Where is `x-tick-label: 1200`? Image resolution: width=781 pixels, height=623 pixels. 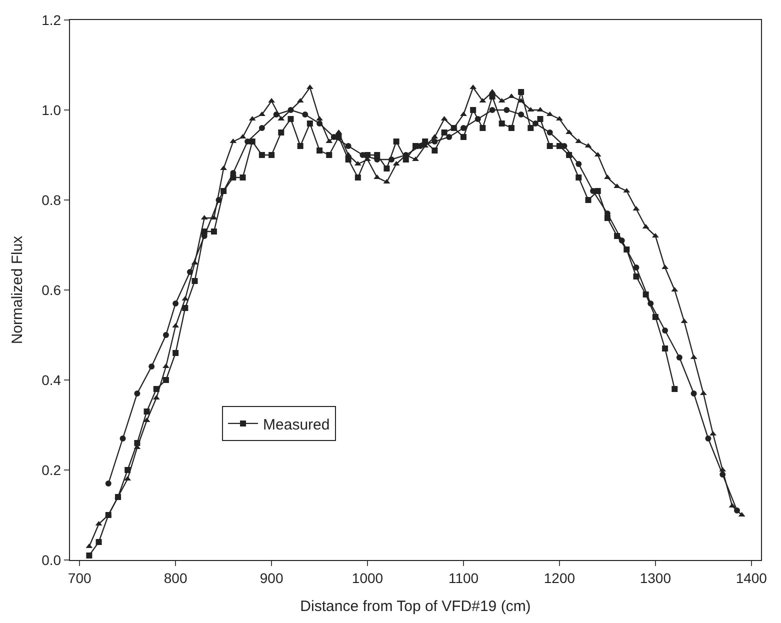
x-tick-label: 1200 is located at coordinates (560, 578).